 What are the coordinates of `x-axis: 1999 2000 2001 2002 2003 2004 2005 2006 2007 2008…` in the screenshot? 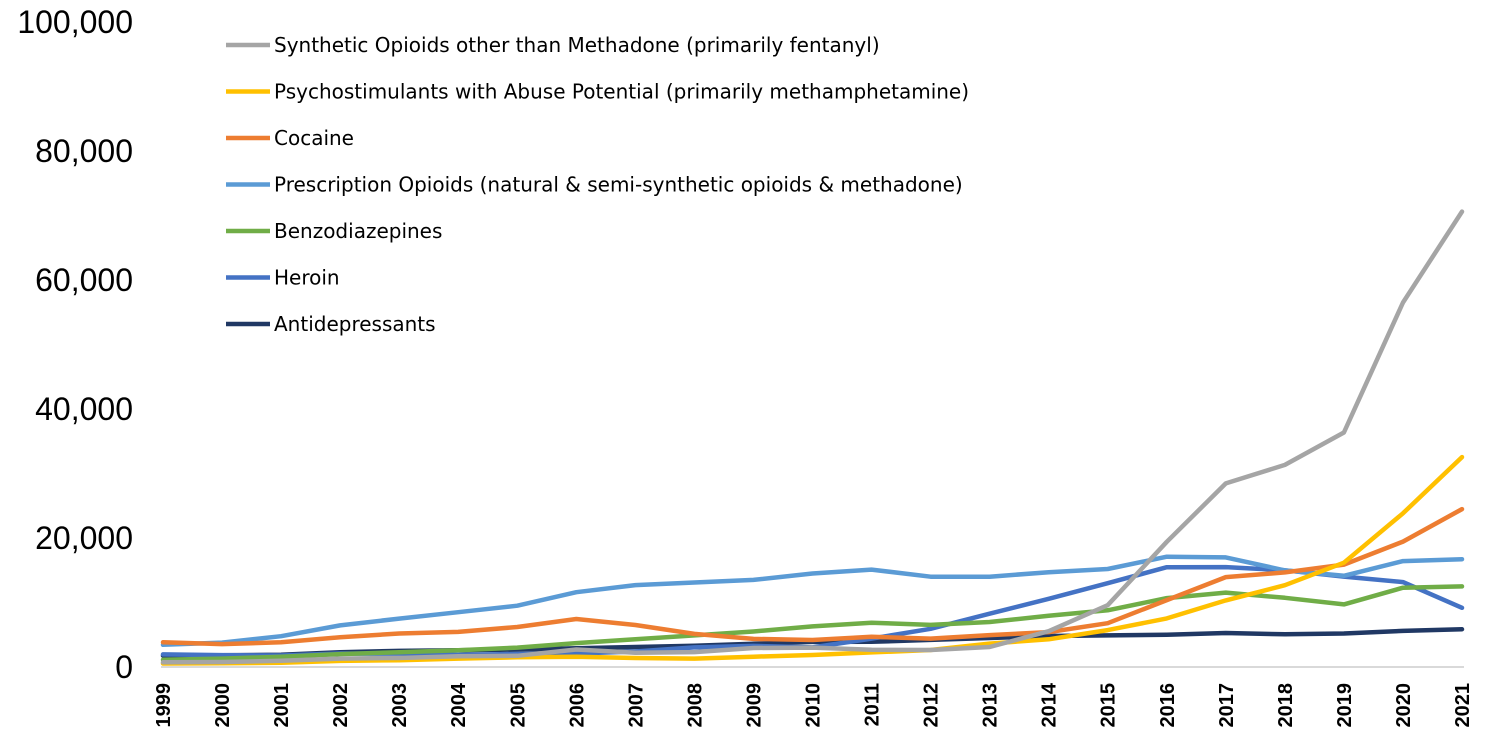 It's located at (813, 697).